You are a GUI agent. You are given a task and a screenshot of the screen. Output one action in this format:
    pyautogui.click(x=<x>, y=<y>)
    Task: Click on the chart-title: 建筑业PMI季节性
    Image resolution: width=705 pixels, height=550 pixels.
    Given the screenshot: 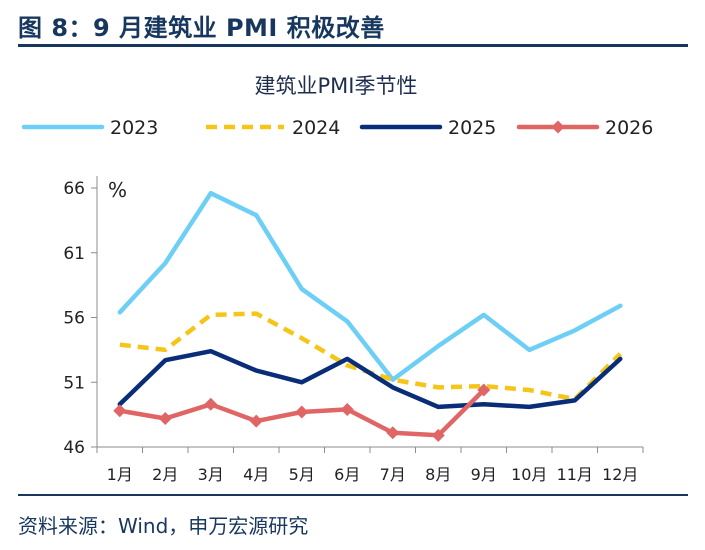 What is the action you would take?
    pyautogui.click(x=336, y=86)
    